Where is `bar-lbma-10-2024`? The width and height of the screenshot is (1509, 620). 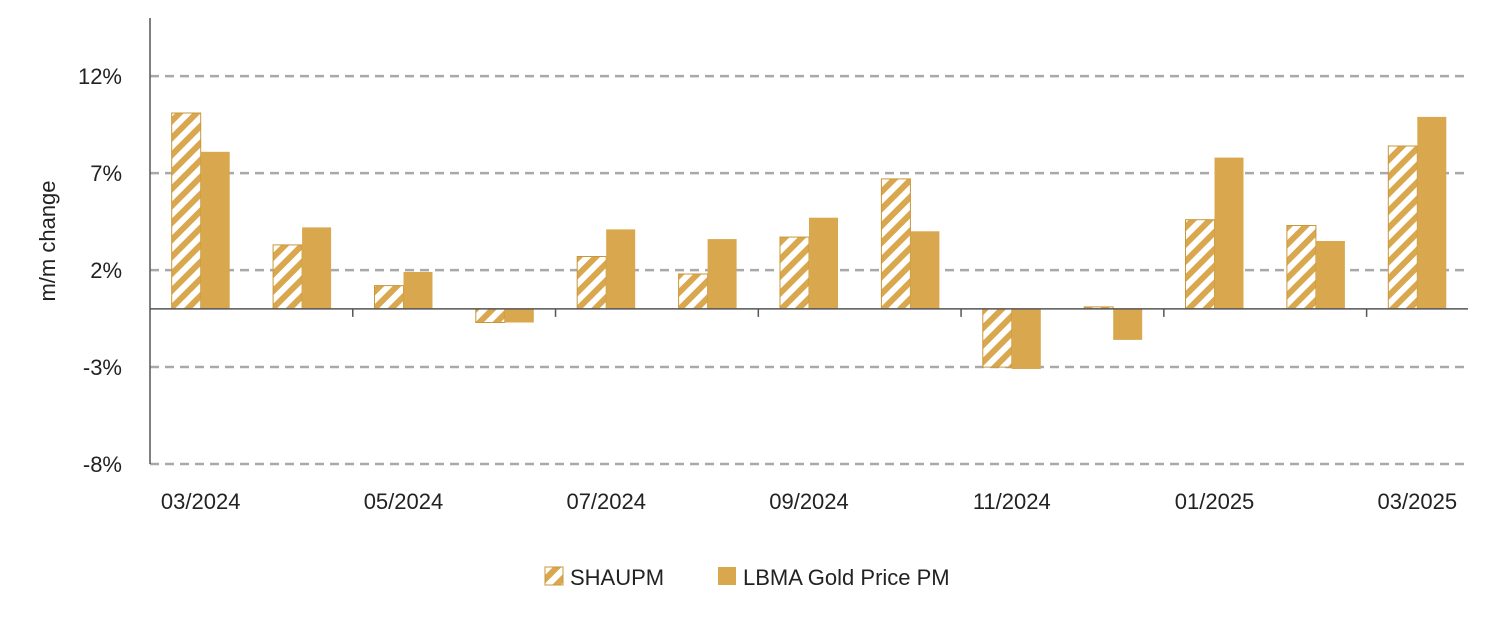 bar-lbma-10-2024 is located at coordinates (925, 270).